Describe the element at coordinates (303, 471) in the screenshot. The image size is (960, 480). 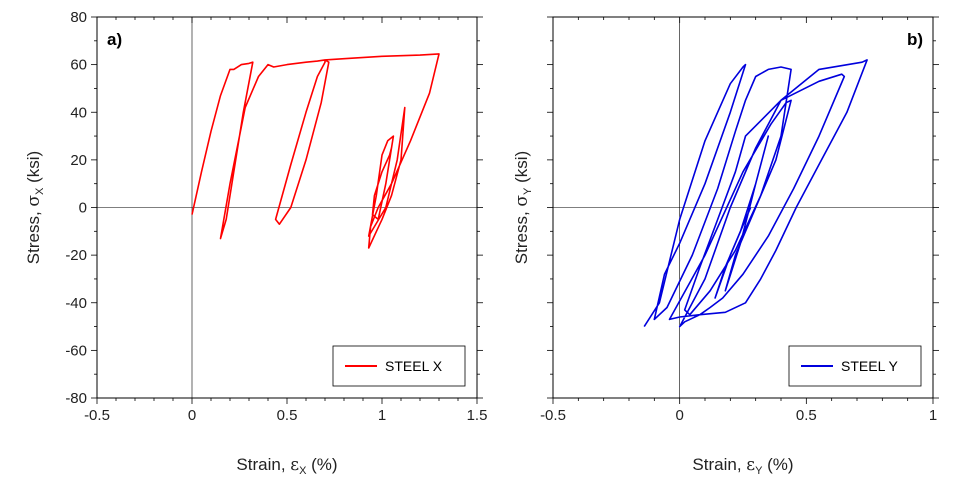
I see `x-axis-label-subscript: X` at that location.